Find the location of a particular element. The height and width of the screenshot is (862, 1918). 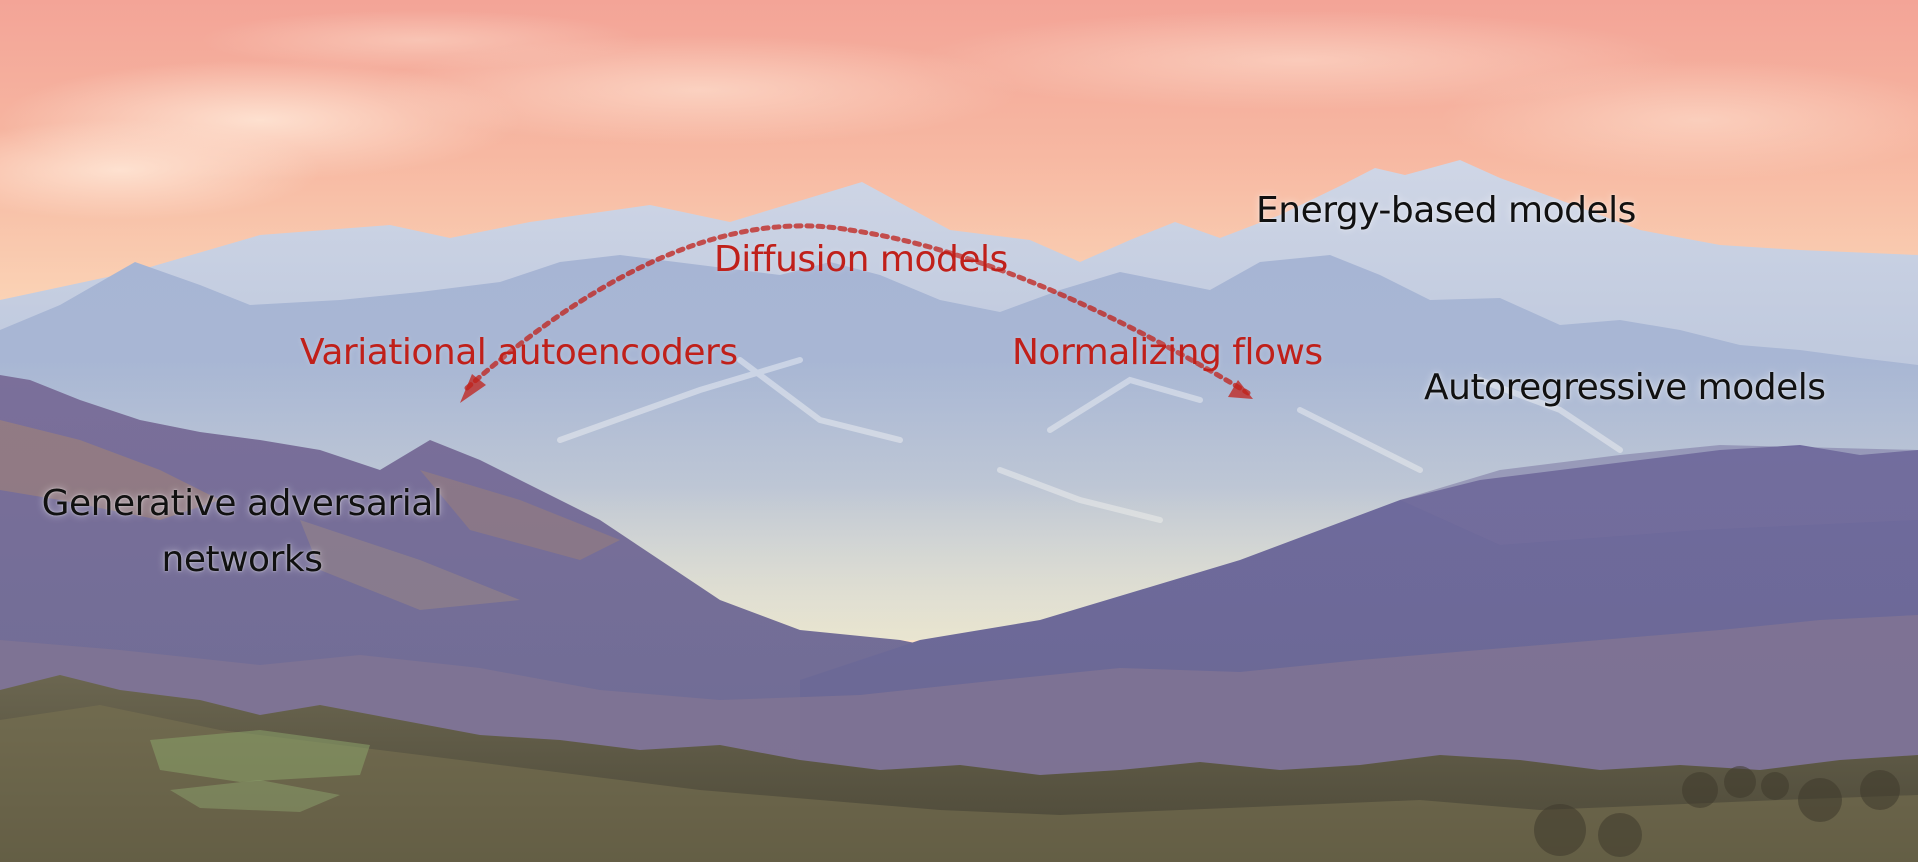

label-variational-autoencoders: Variational autoencoders is located at coordinates (519, 352).